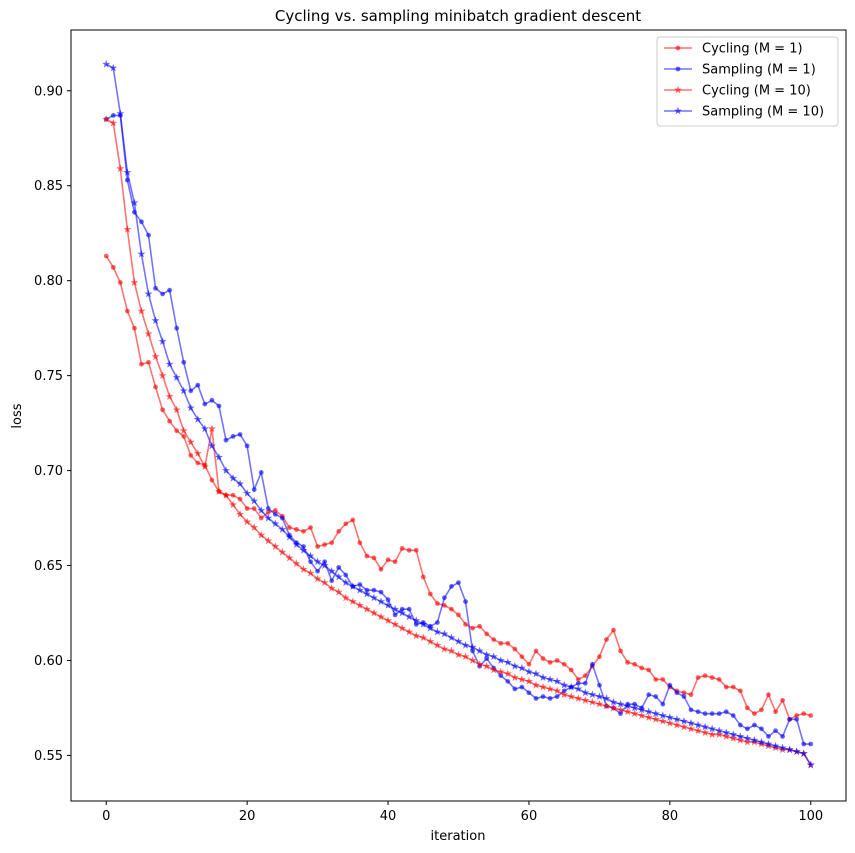 Image resolution: width=855 pixels, height=853 pixels. What do you see at coordinates (48, 281) in the screenshot?
I see `y-tick-label: 0.80` at bounding box center [48, 281].